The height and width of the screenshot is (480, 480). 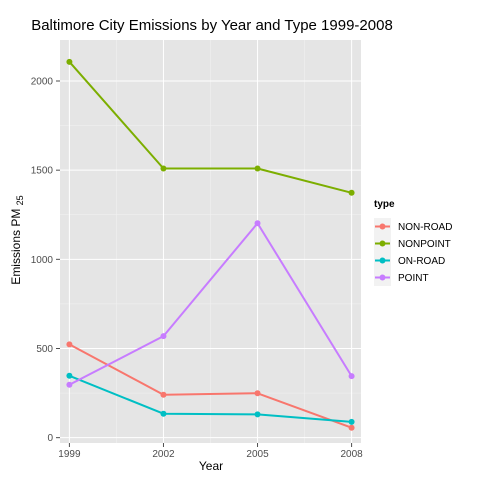 I want to click on legend-item-non-road: NON-ROAD, so click(x=413, y=226).